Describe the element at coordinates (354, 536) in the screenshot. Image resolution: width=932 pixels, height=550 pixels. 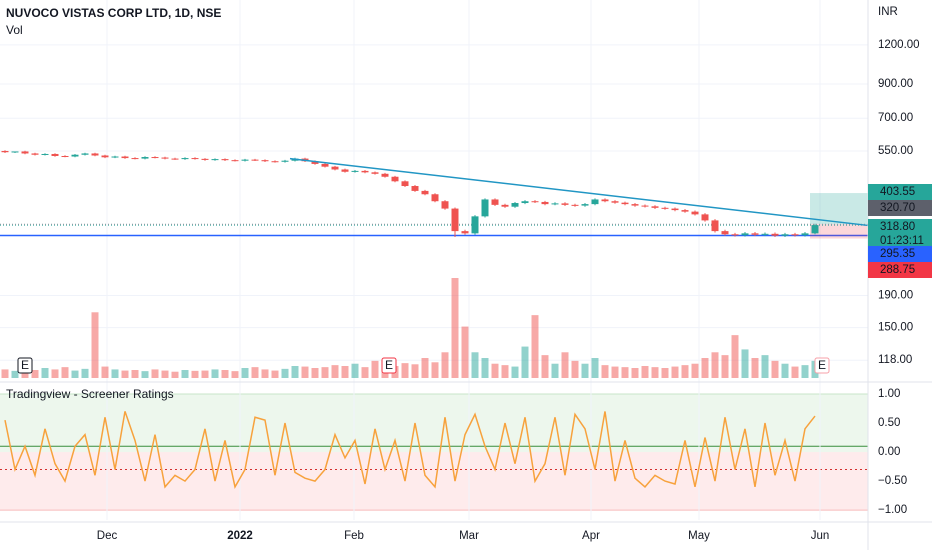
I see `x-tick-label: Feb` at that location.